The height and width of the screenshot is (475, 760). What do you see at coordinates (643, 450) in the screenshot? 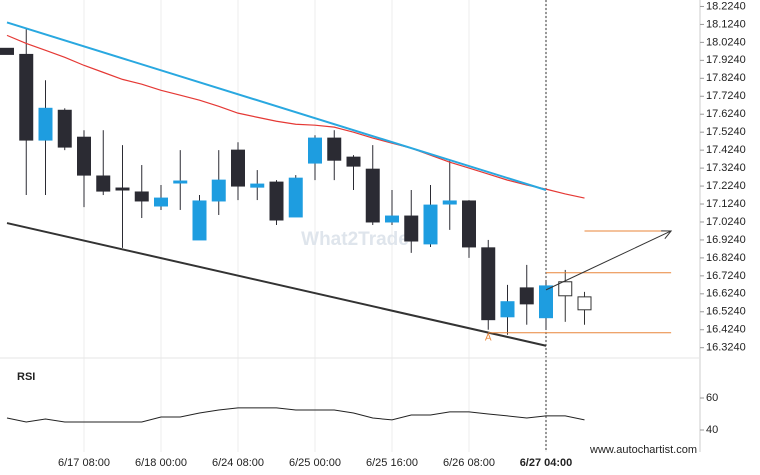
I see `footer: www.autochartist.com` at bounding box center [643, 450].